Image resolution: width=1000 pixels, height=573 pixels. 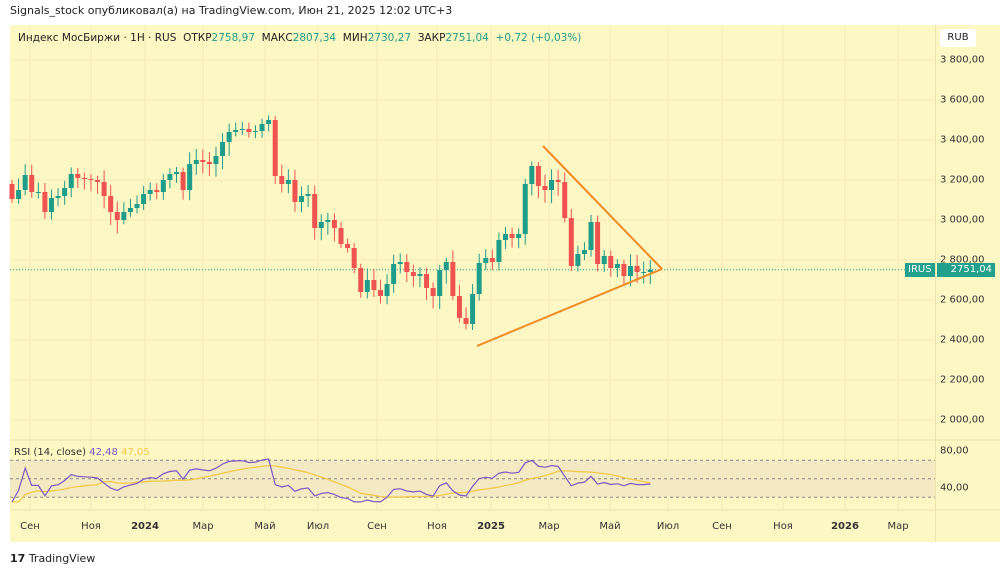 What do you see at coordinates (389, 38) in the screenshot?
I see `low-value: 2730,27` at bounding box center [389, 38].